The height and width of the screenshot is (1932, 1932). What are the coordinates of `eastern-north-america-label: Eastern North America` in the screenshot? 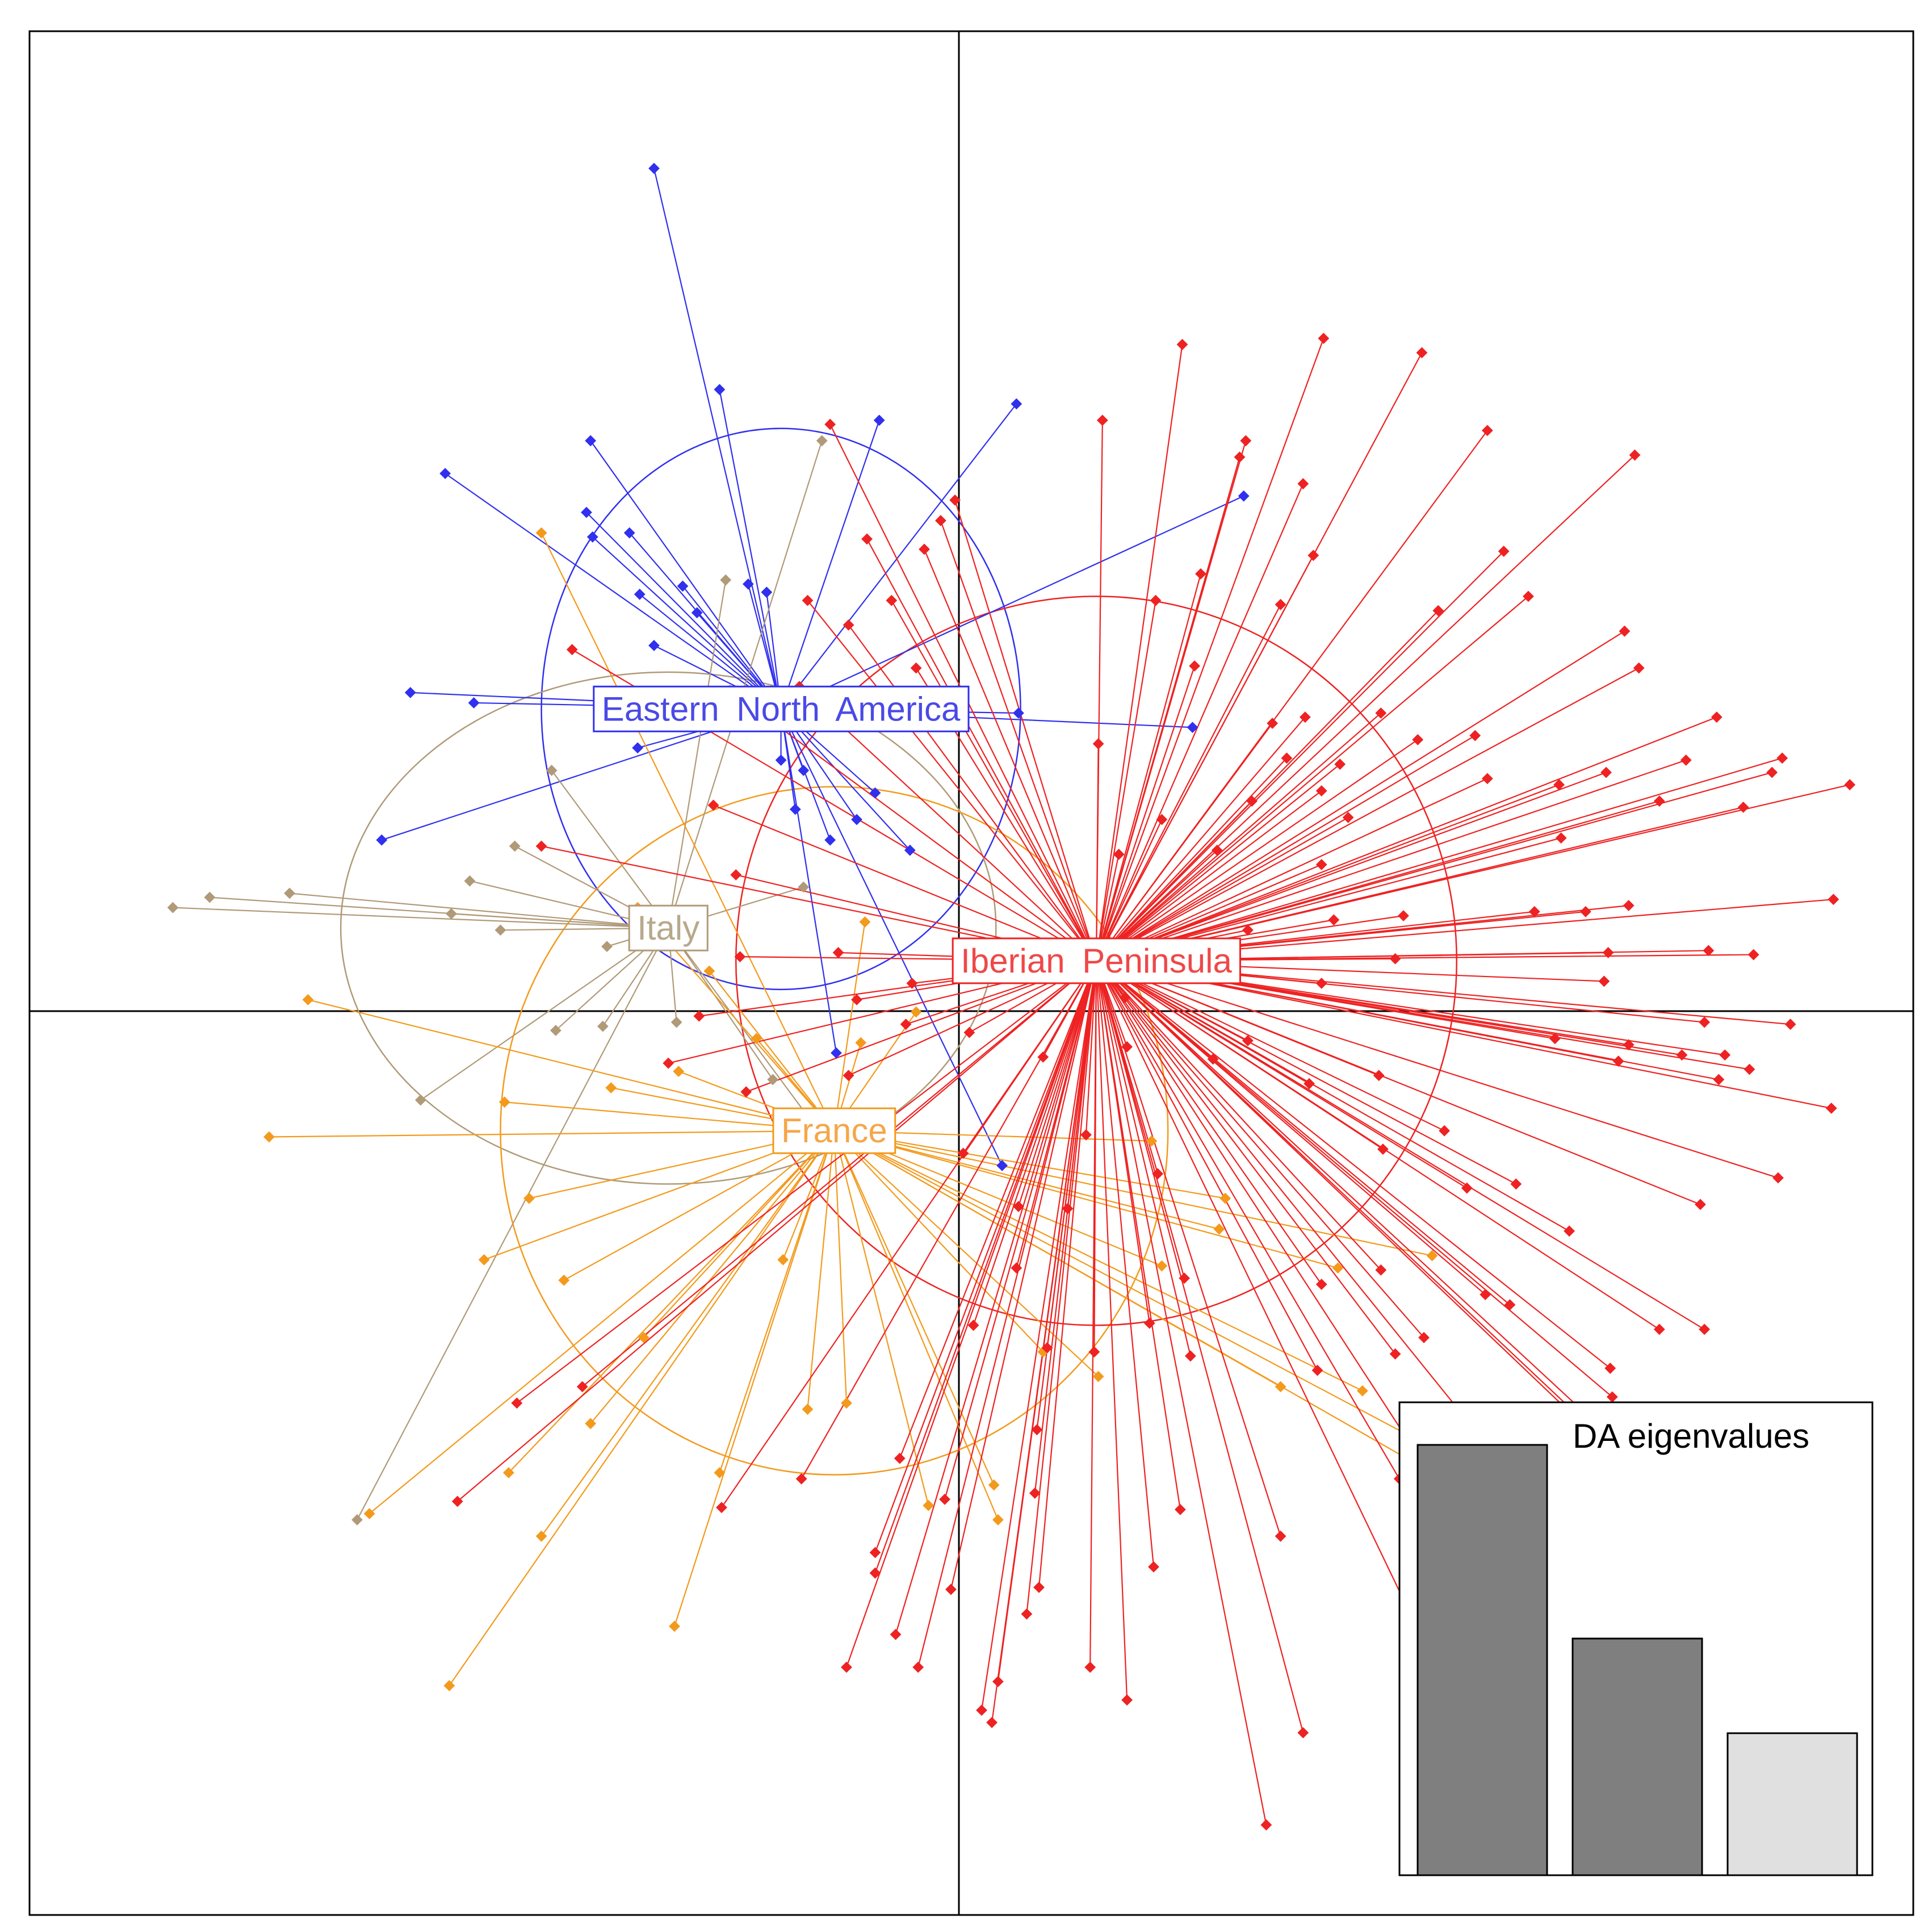 It's located at (781, 708).